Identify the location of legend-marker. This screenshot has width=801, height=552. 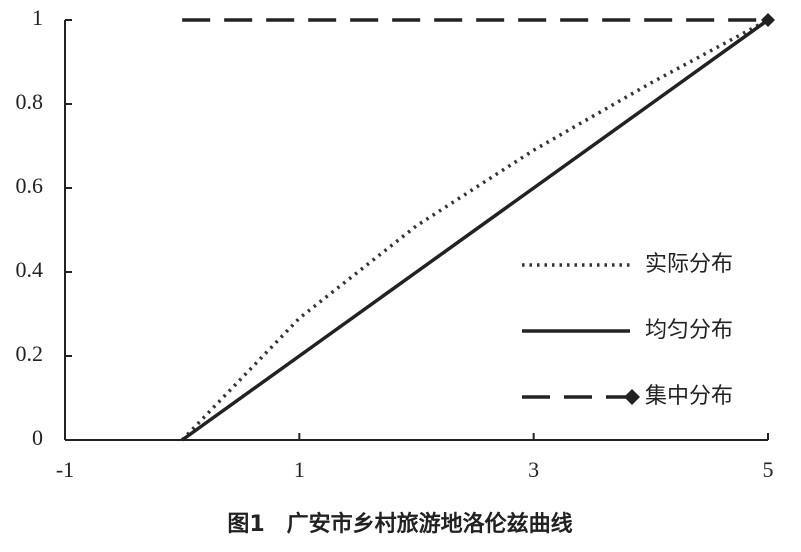
(632, 397).